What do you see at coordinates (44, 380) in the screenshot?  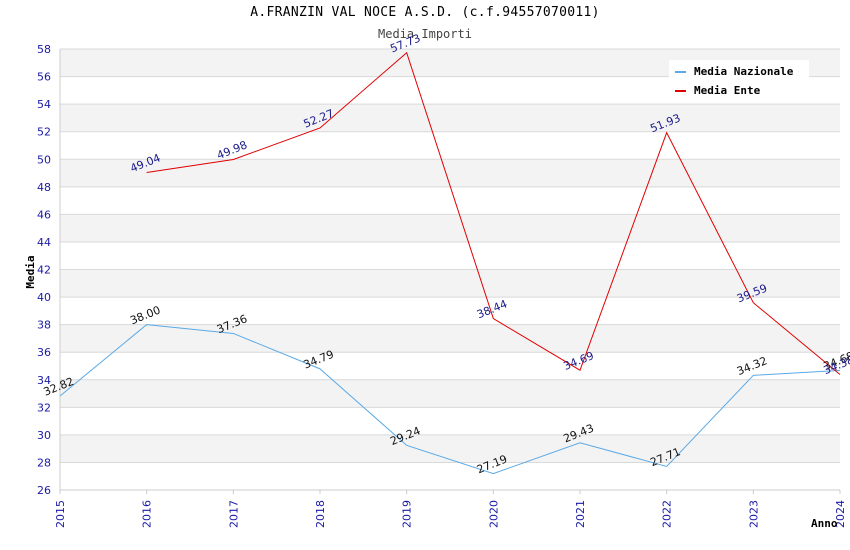 I see `y-tick-label: 34` at bounding box center [44, 380].